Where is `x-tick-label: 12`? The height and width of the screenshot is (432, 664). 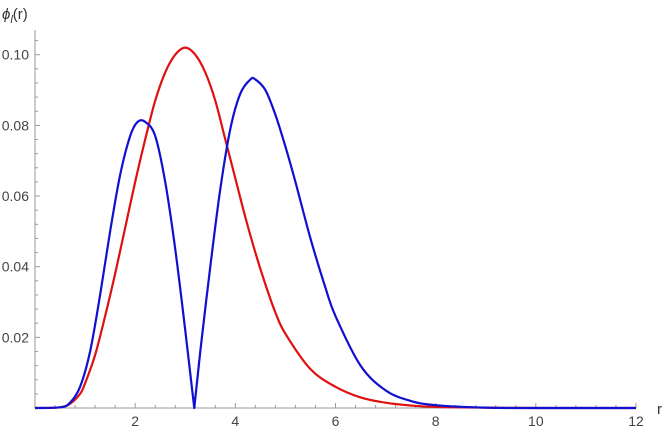
x-tick-label: 12 is located at coordinates (636, 421).